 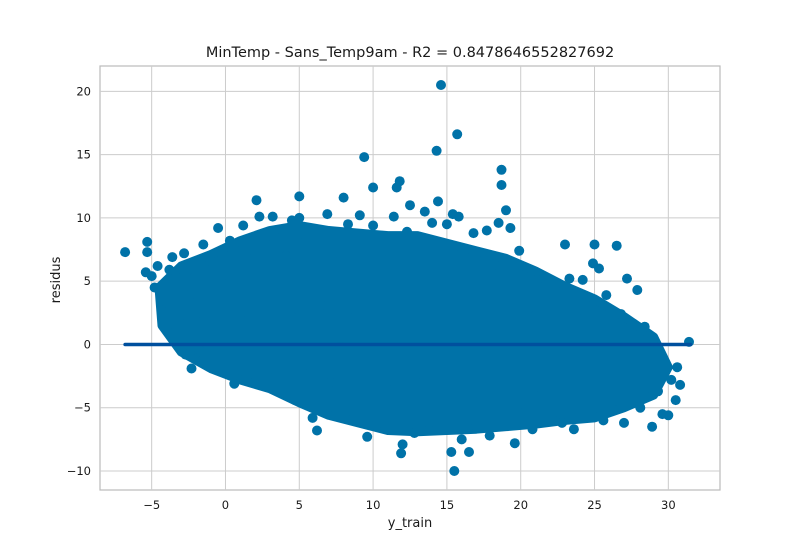 I want to click on x-tick-label: −5, so click(x=151, y=505).